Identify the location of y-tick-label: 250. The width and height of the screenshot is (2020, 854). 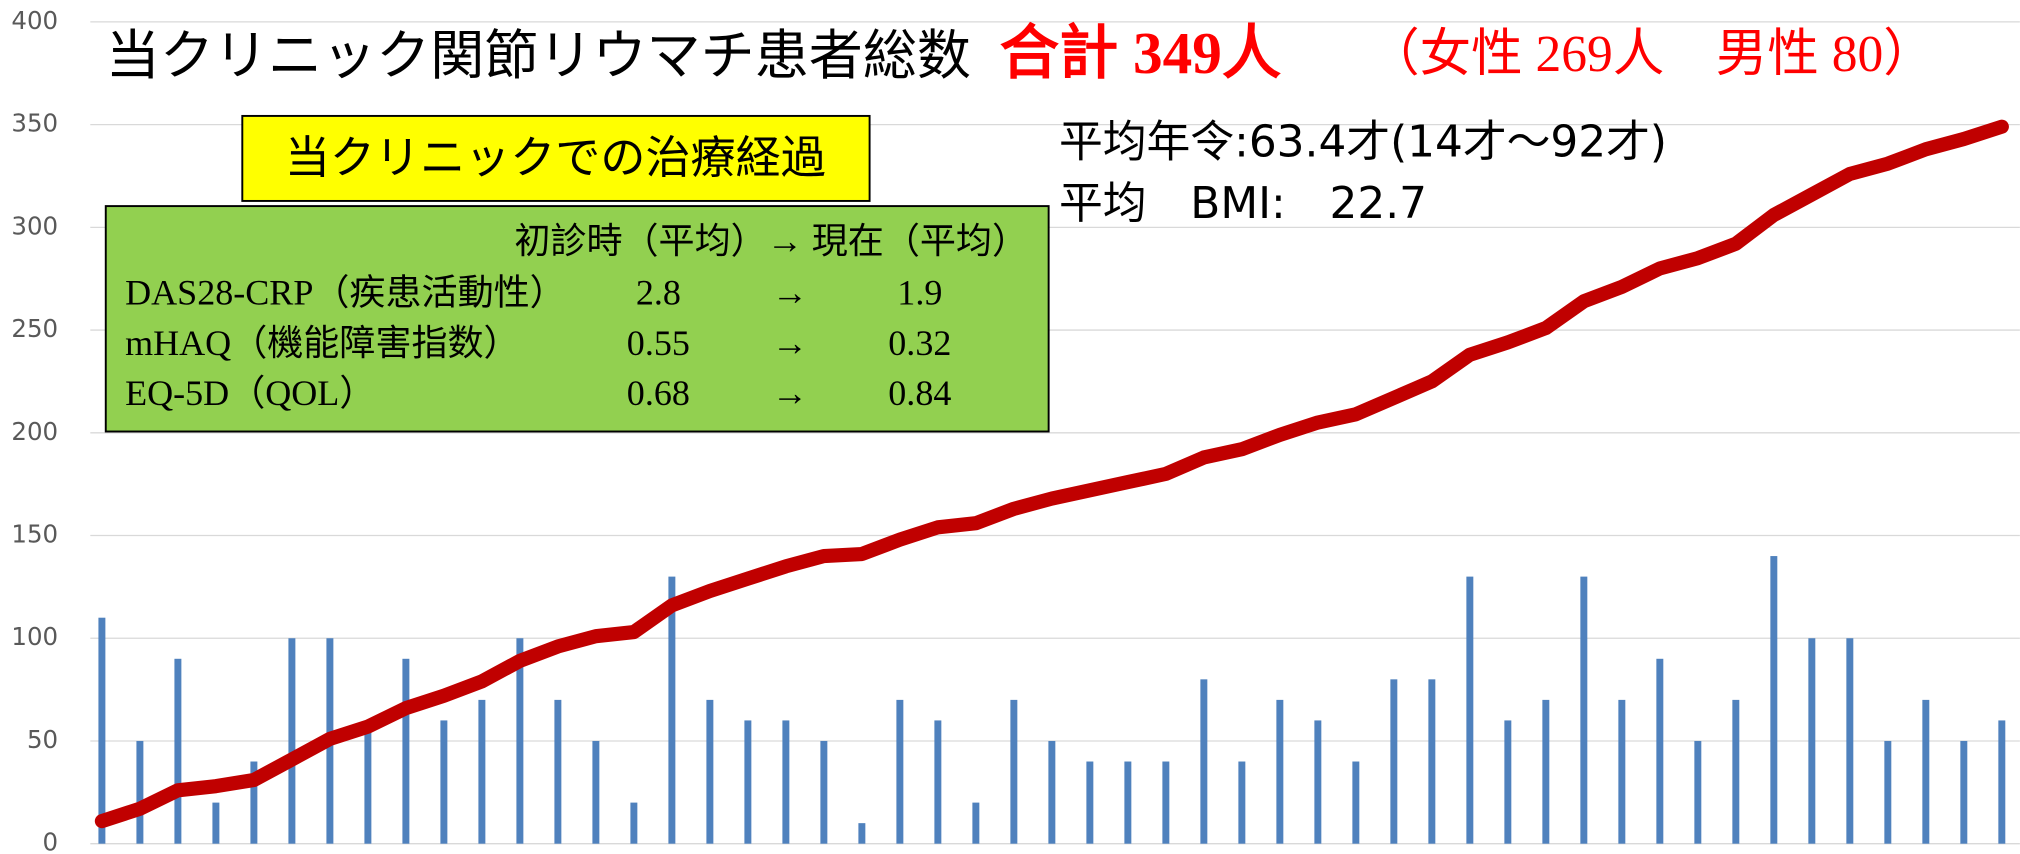
(34, 328).